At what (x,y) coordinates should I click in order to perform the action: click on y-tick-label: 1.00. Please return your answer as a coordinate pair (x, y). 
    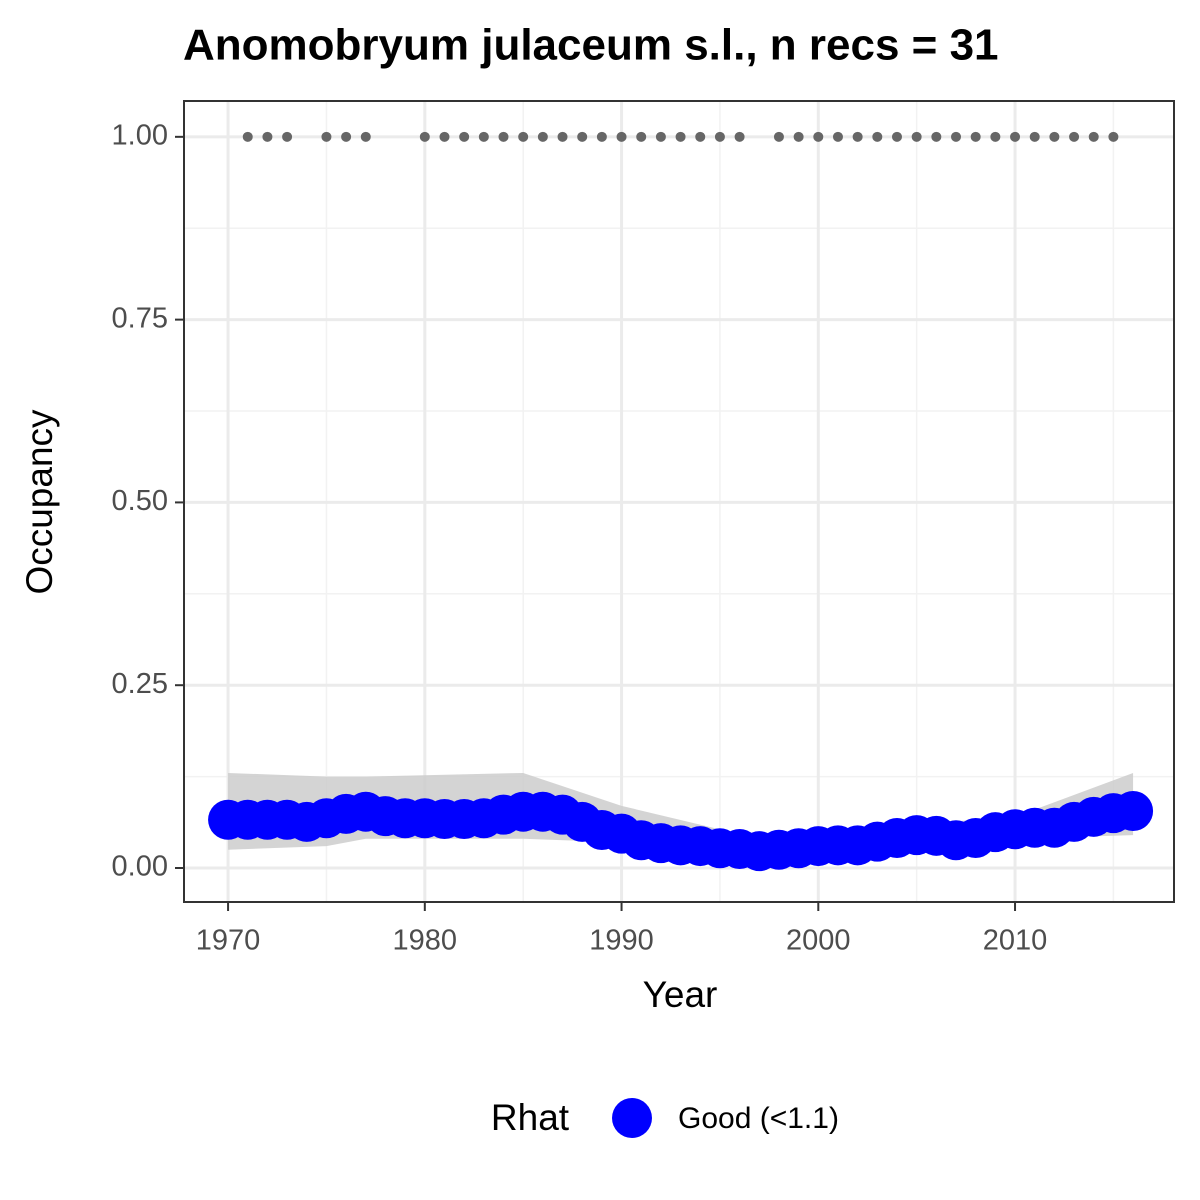
    Looking at the image, I should click on (140, 135).